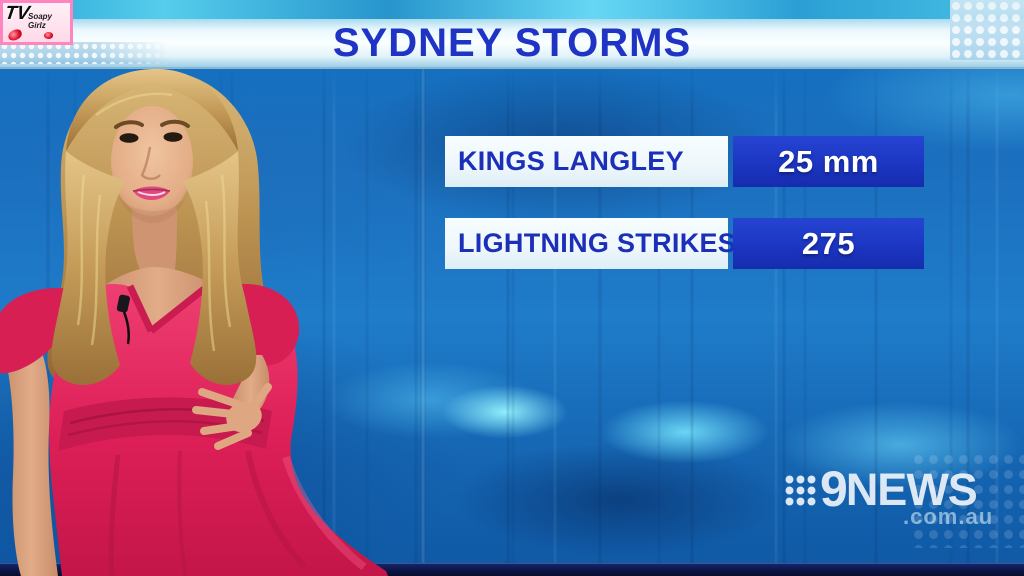  I want to click on dot-grid-icon, so click(967, 500).